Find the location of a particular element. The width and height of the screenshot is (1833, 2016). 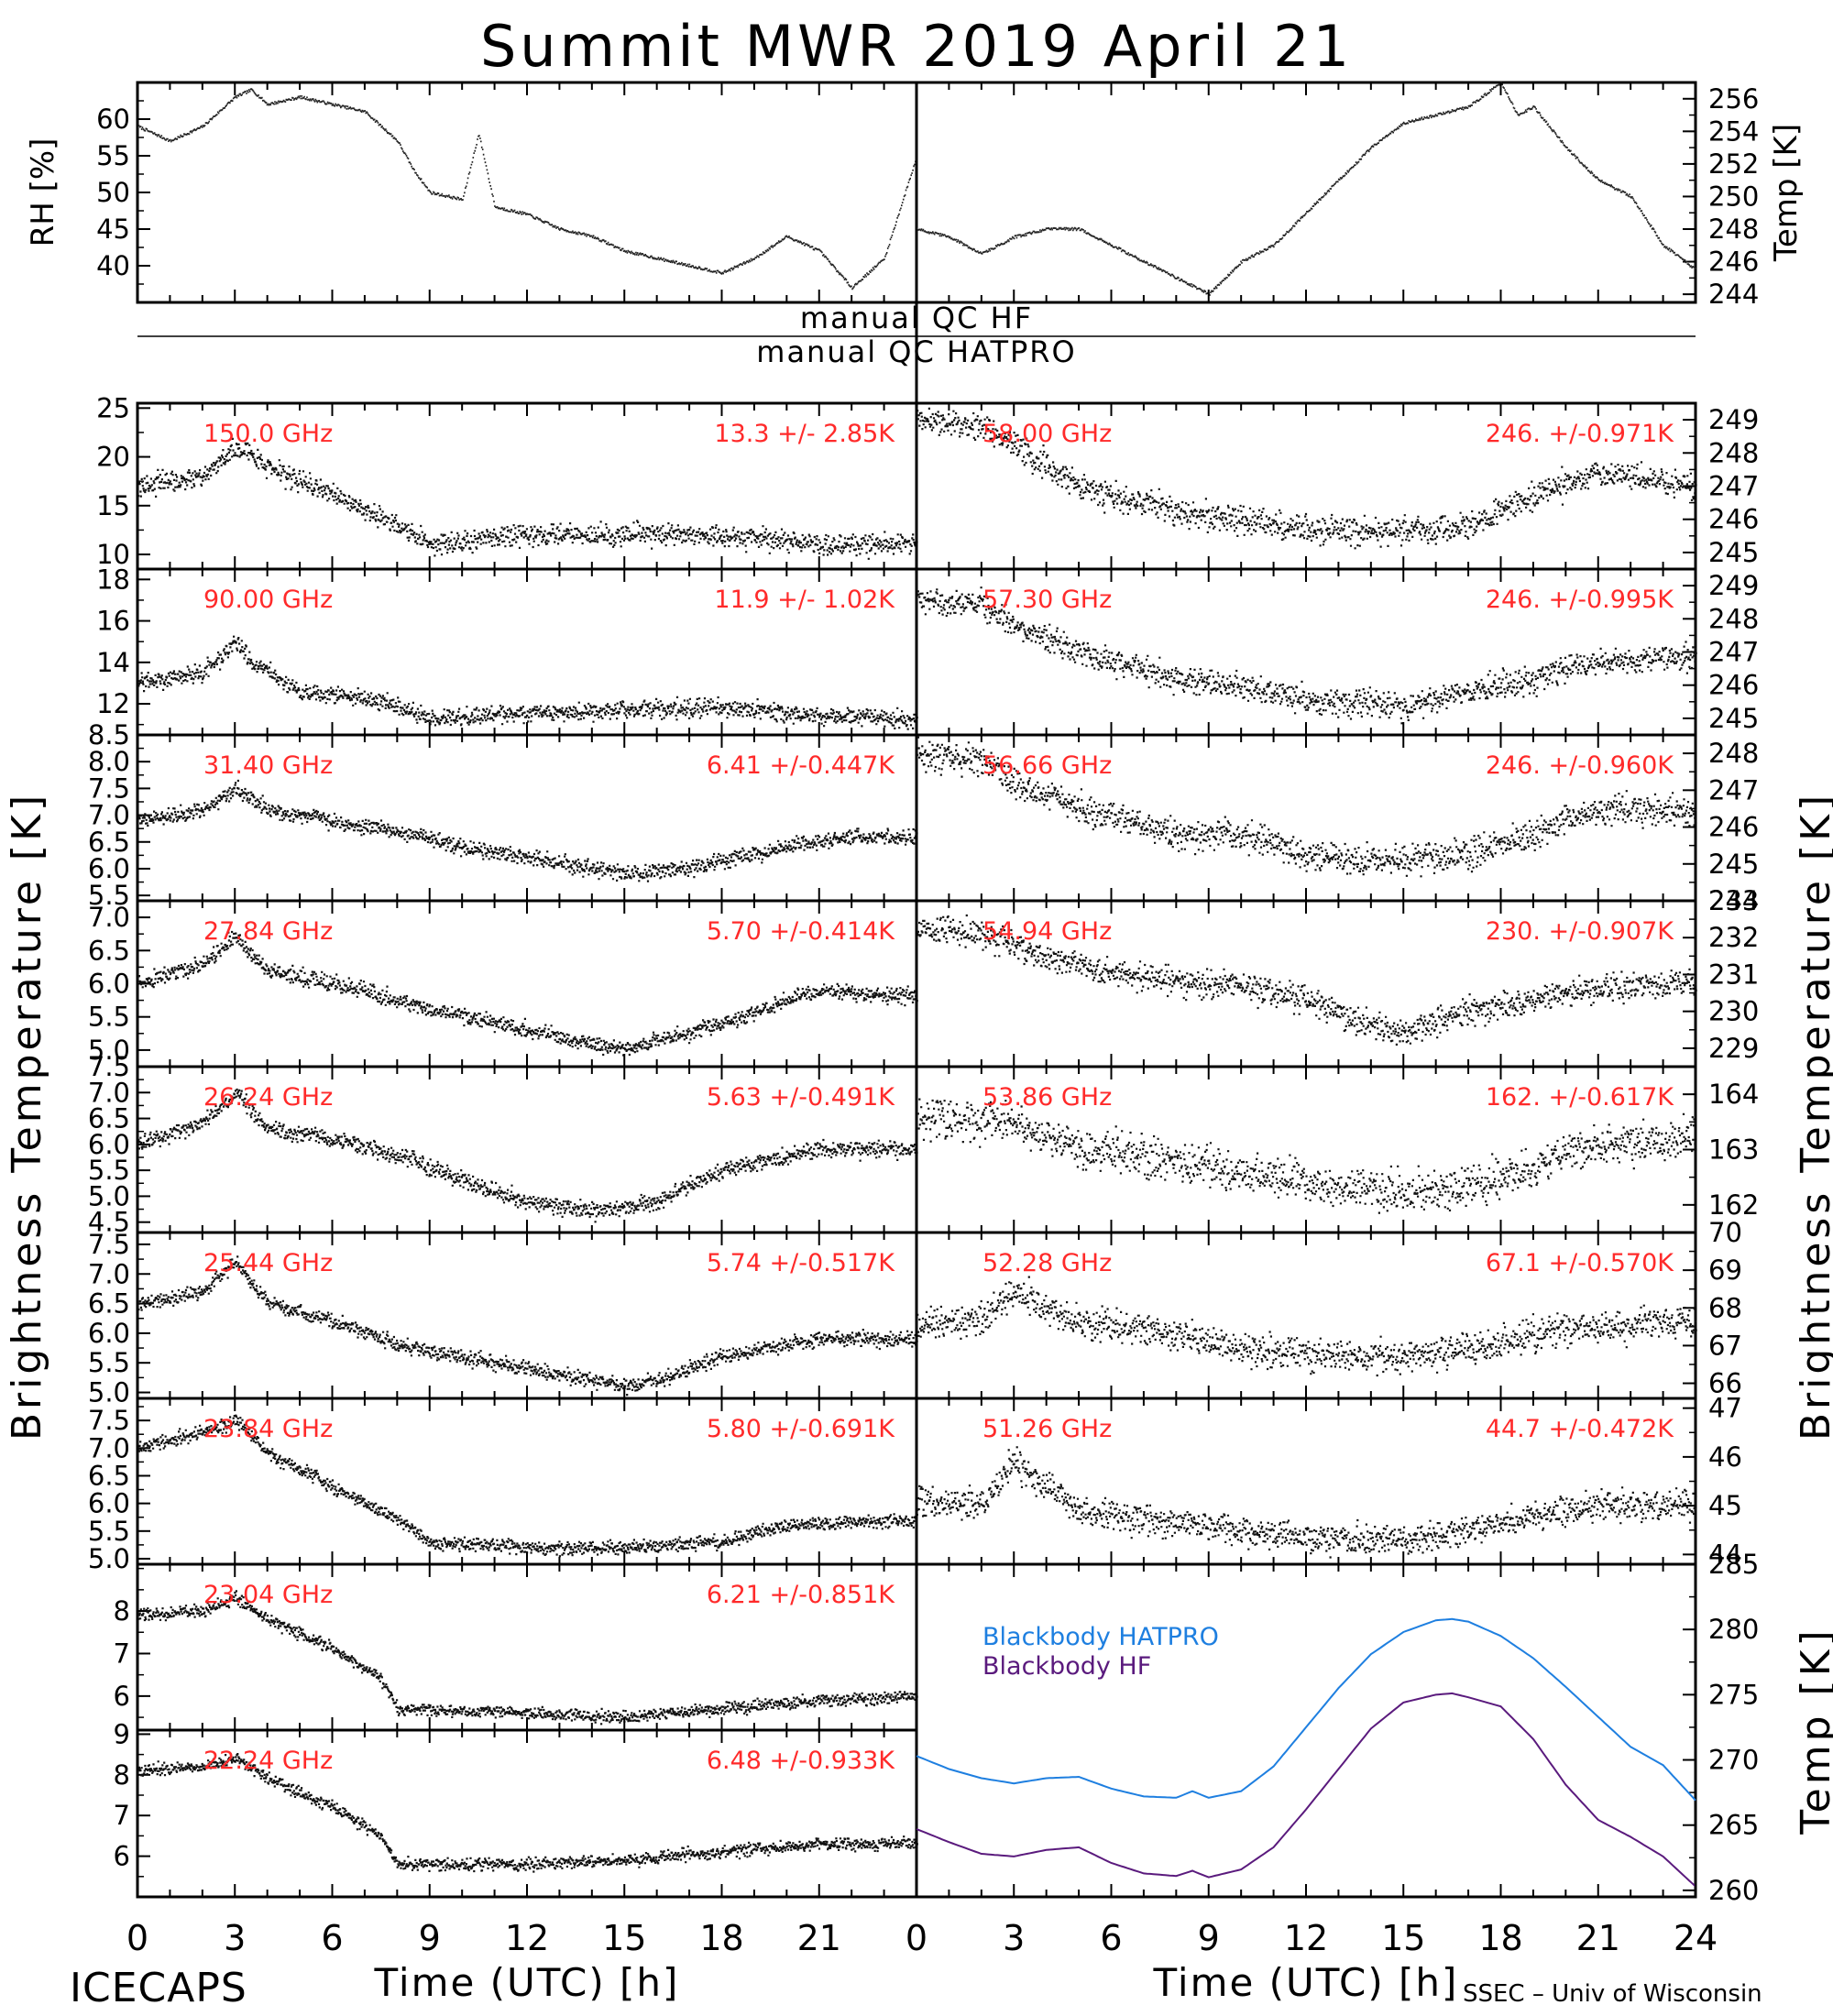

x-tick-label: 3 is located at coordinates (1014, 1938).